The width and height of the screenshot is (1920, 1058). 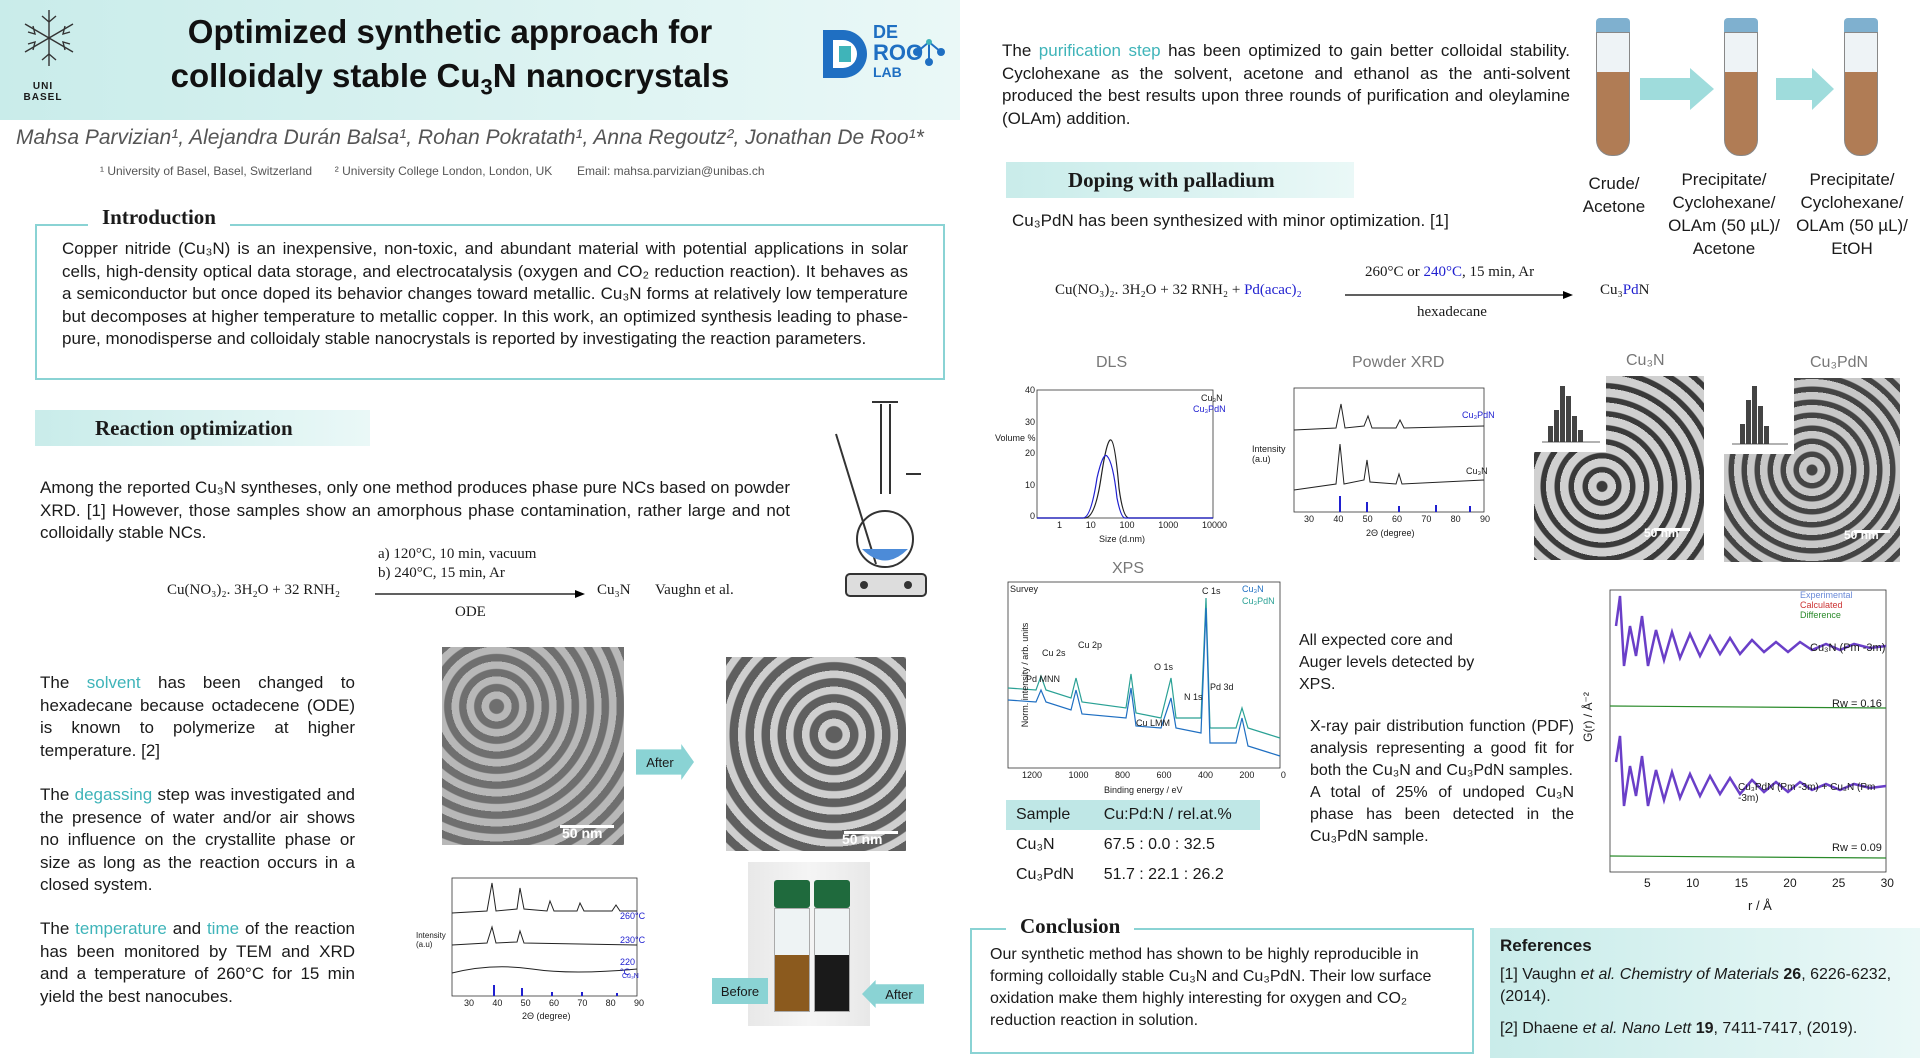 I want to click on after-arrow-2: After, so click(x=893, y=994).